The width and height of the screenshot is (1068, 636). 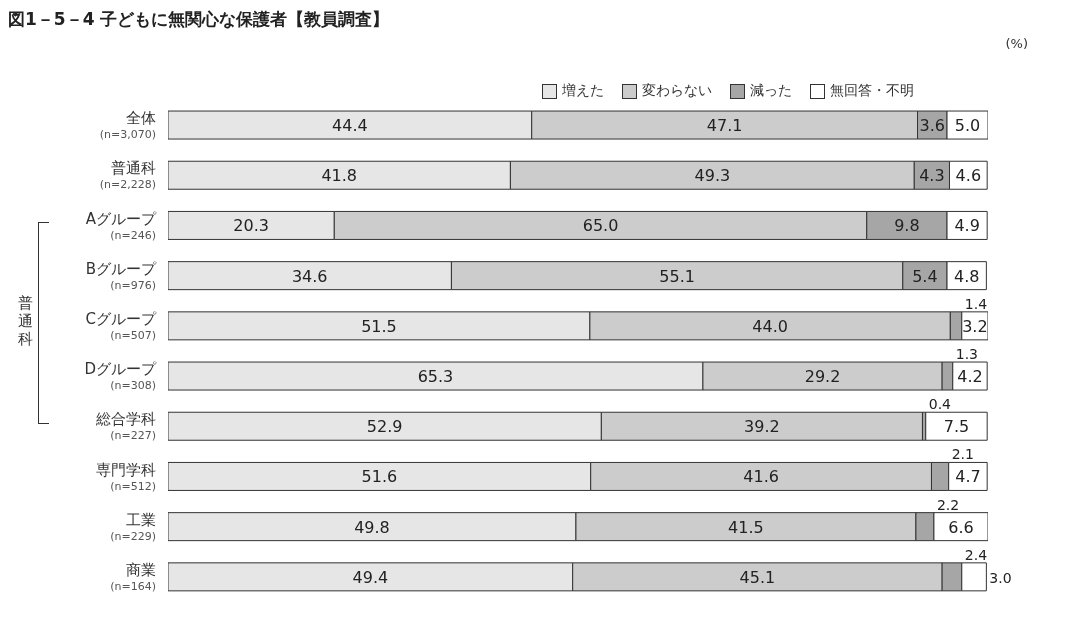 I want to click on data-label: 0.4, so click(x=940, y=404).